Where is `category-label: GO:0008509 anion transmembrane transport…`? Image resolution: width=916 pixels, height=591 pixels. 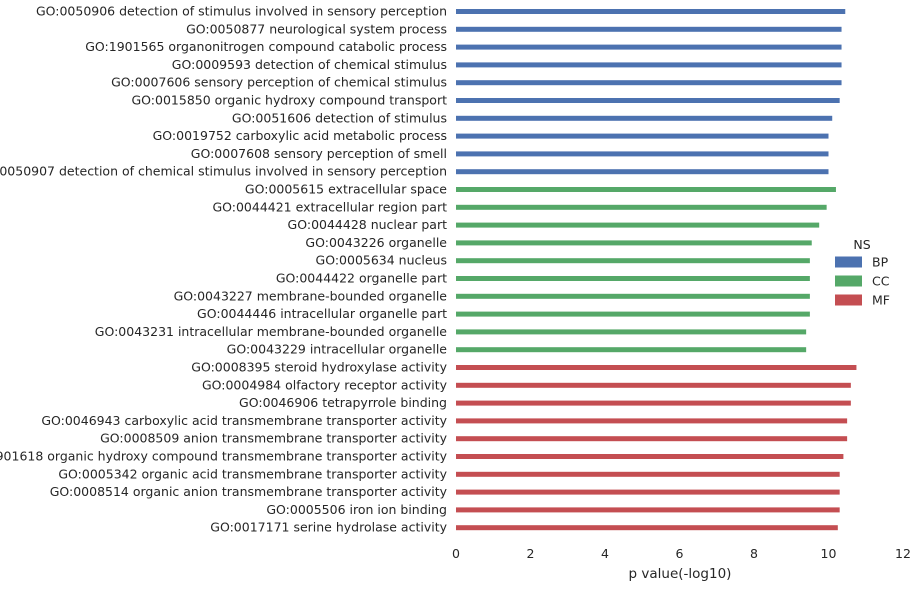 category-label: GO:0008509 anion transmembrane transport… is located at coordinates (273, 438).